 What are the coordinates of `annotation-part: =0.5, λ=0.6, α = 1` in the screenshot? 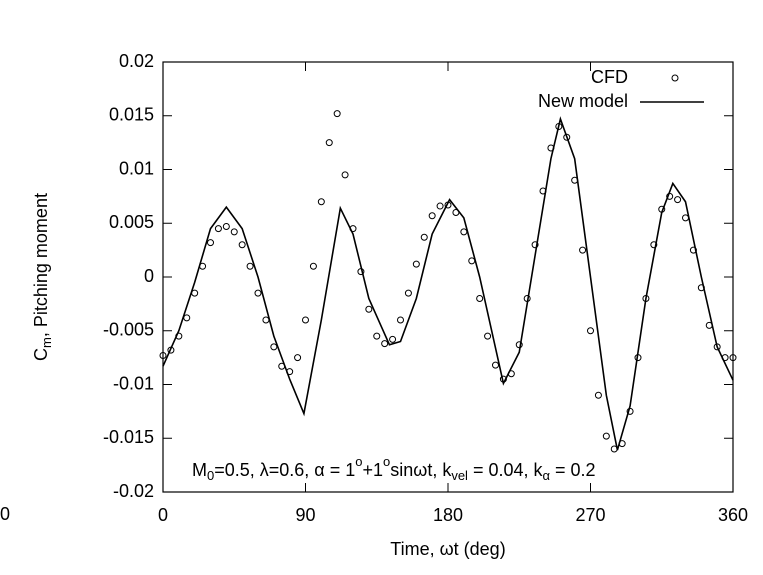 It's located at (284, 470).